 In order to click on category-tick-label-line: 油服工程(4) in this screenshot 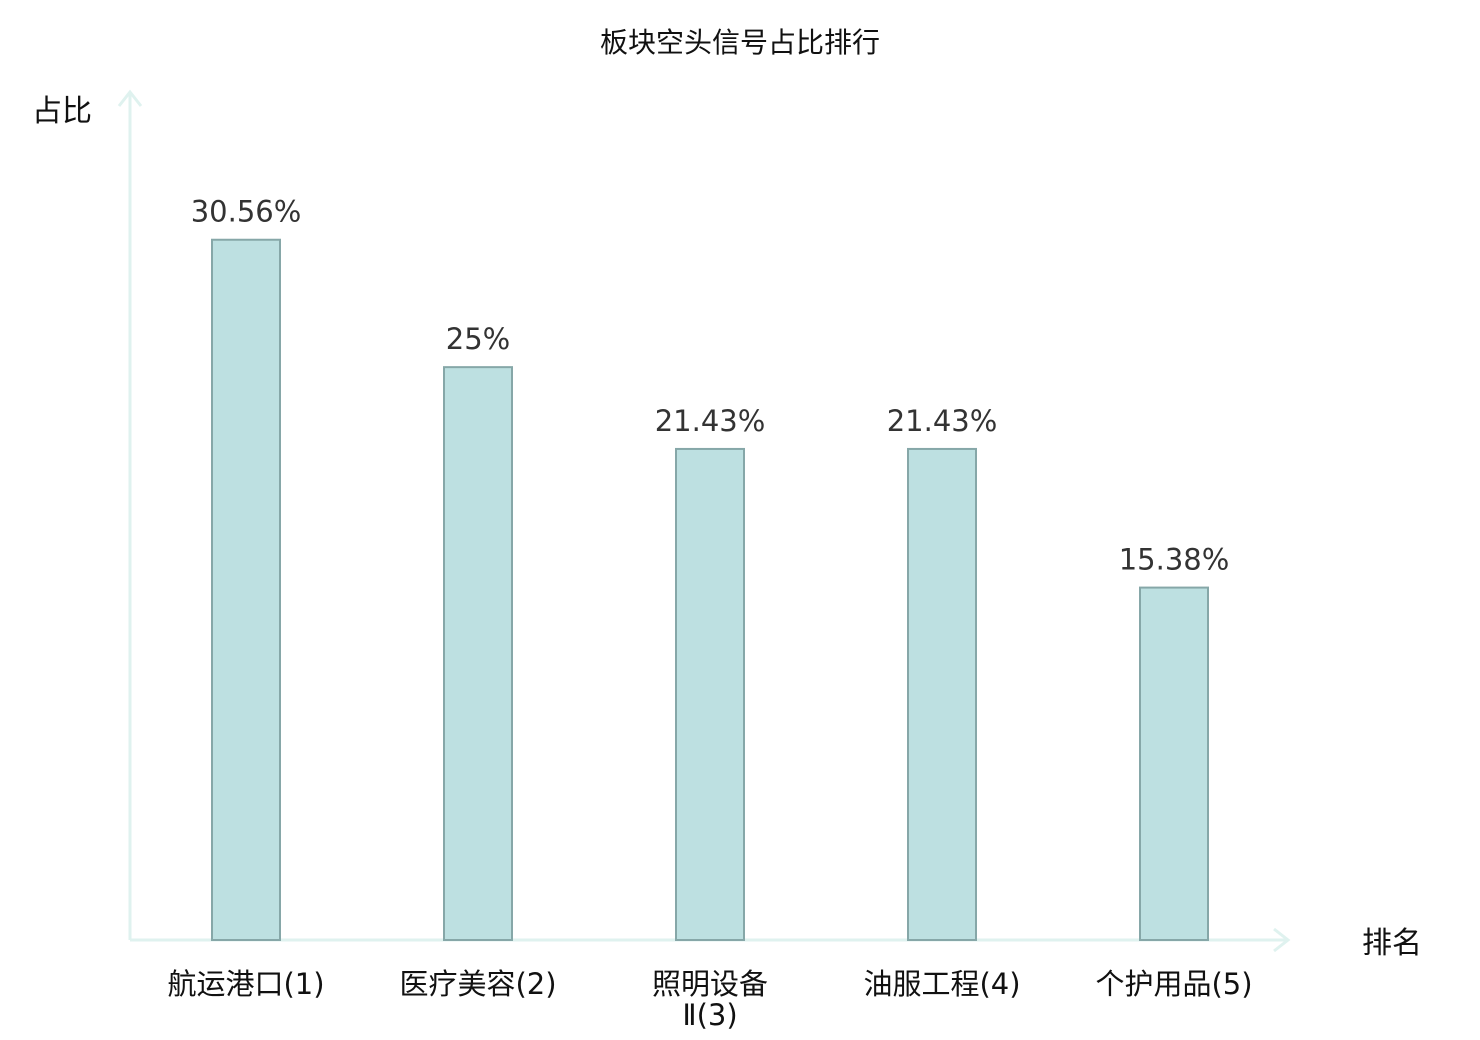, I will do `click(941, 984)`.